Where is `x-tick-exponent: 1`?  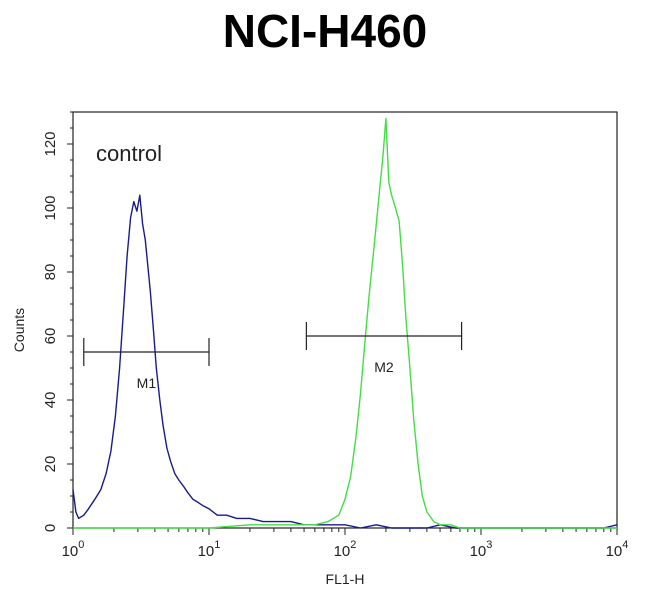
x-tick-exponent: 1 is located at coordinates (217, 545).